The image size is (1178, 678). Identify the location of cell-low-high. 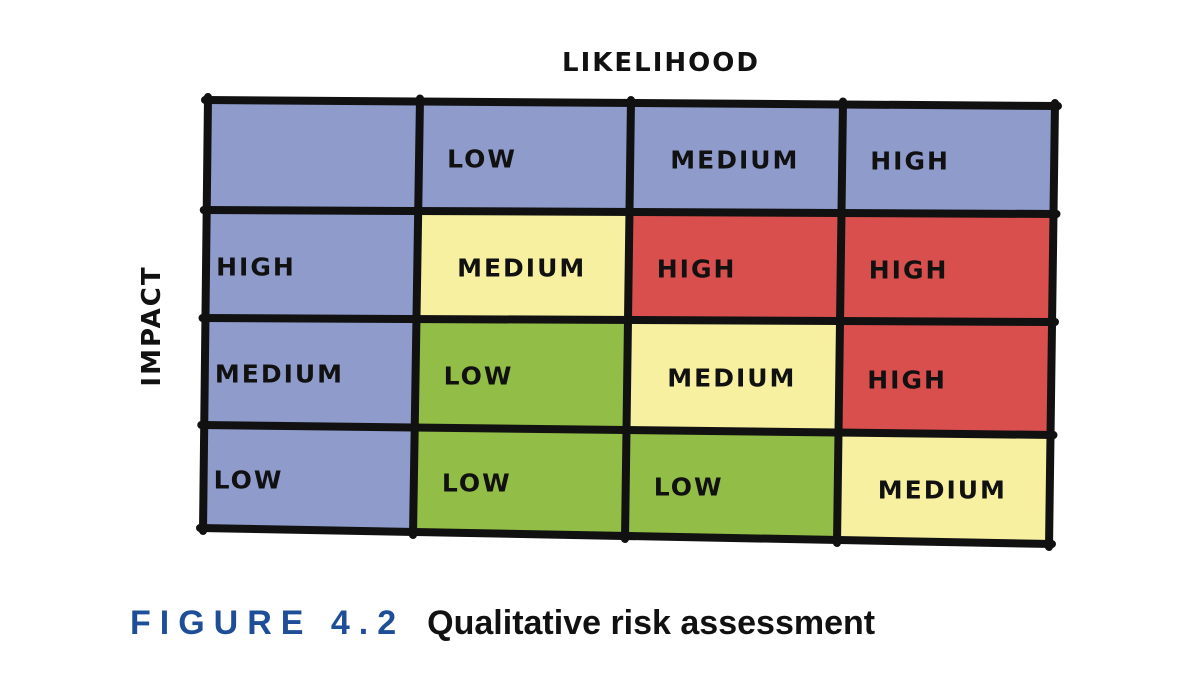
(944, 488).